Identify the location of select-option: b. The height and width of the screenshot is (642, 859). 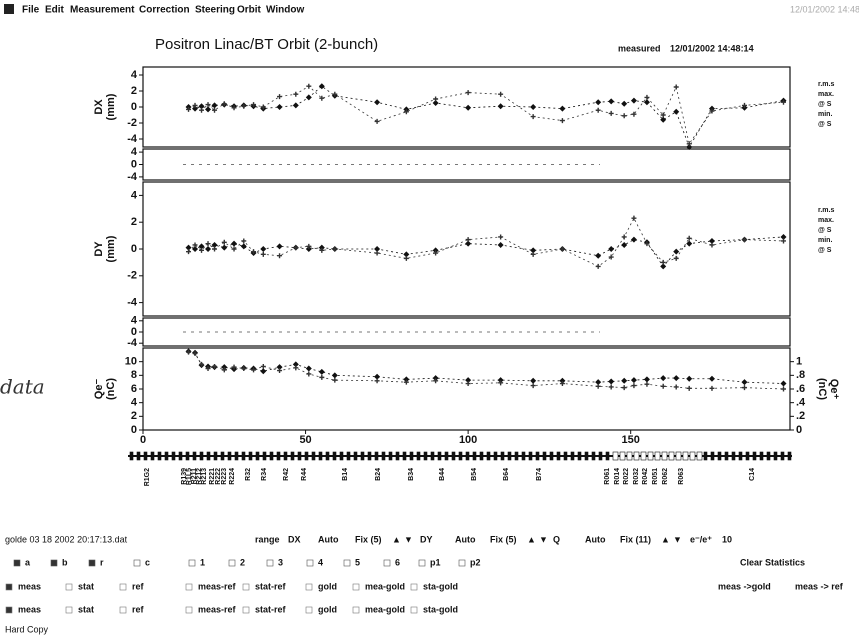
(65, 562).